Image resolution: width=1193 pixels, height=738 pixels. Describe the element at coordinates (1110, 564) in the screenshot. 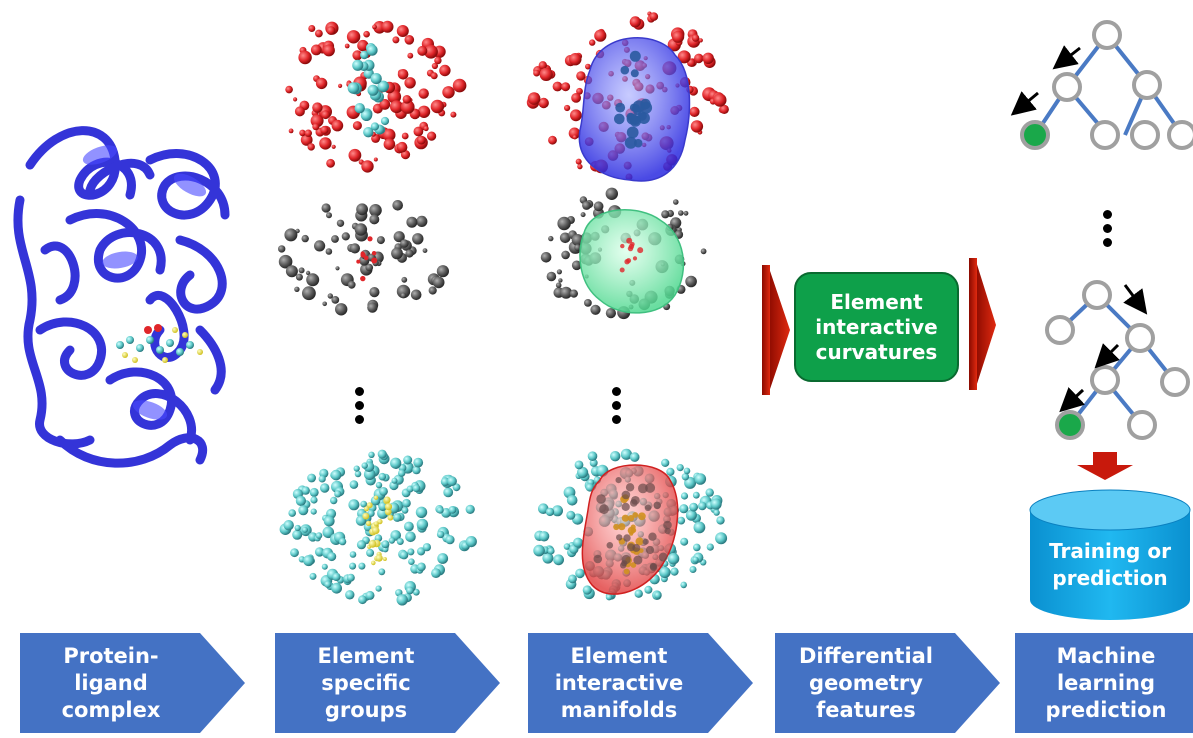

I see `database-label: Training or prediction` at that location.